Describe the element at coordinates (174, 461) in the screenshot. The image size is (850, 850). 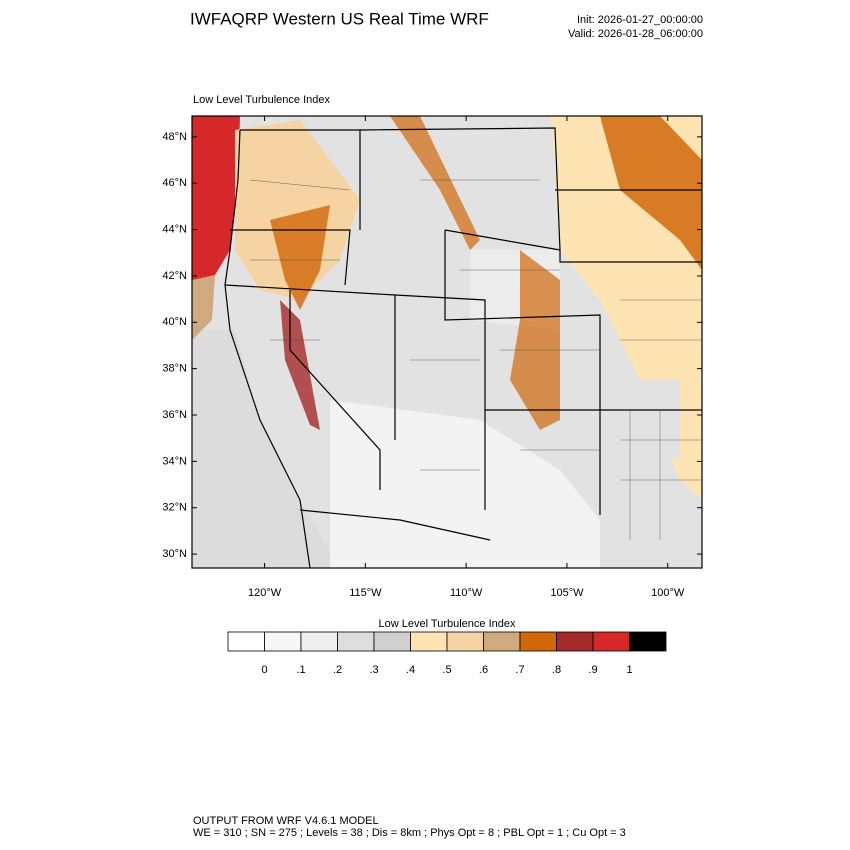
I see `y-tick-label: 34°N` at that location.